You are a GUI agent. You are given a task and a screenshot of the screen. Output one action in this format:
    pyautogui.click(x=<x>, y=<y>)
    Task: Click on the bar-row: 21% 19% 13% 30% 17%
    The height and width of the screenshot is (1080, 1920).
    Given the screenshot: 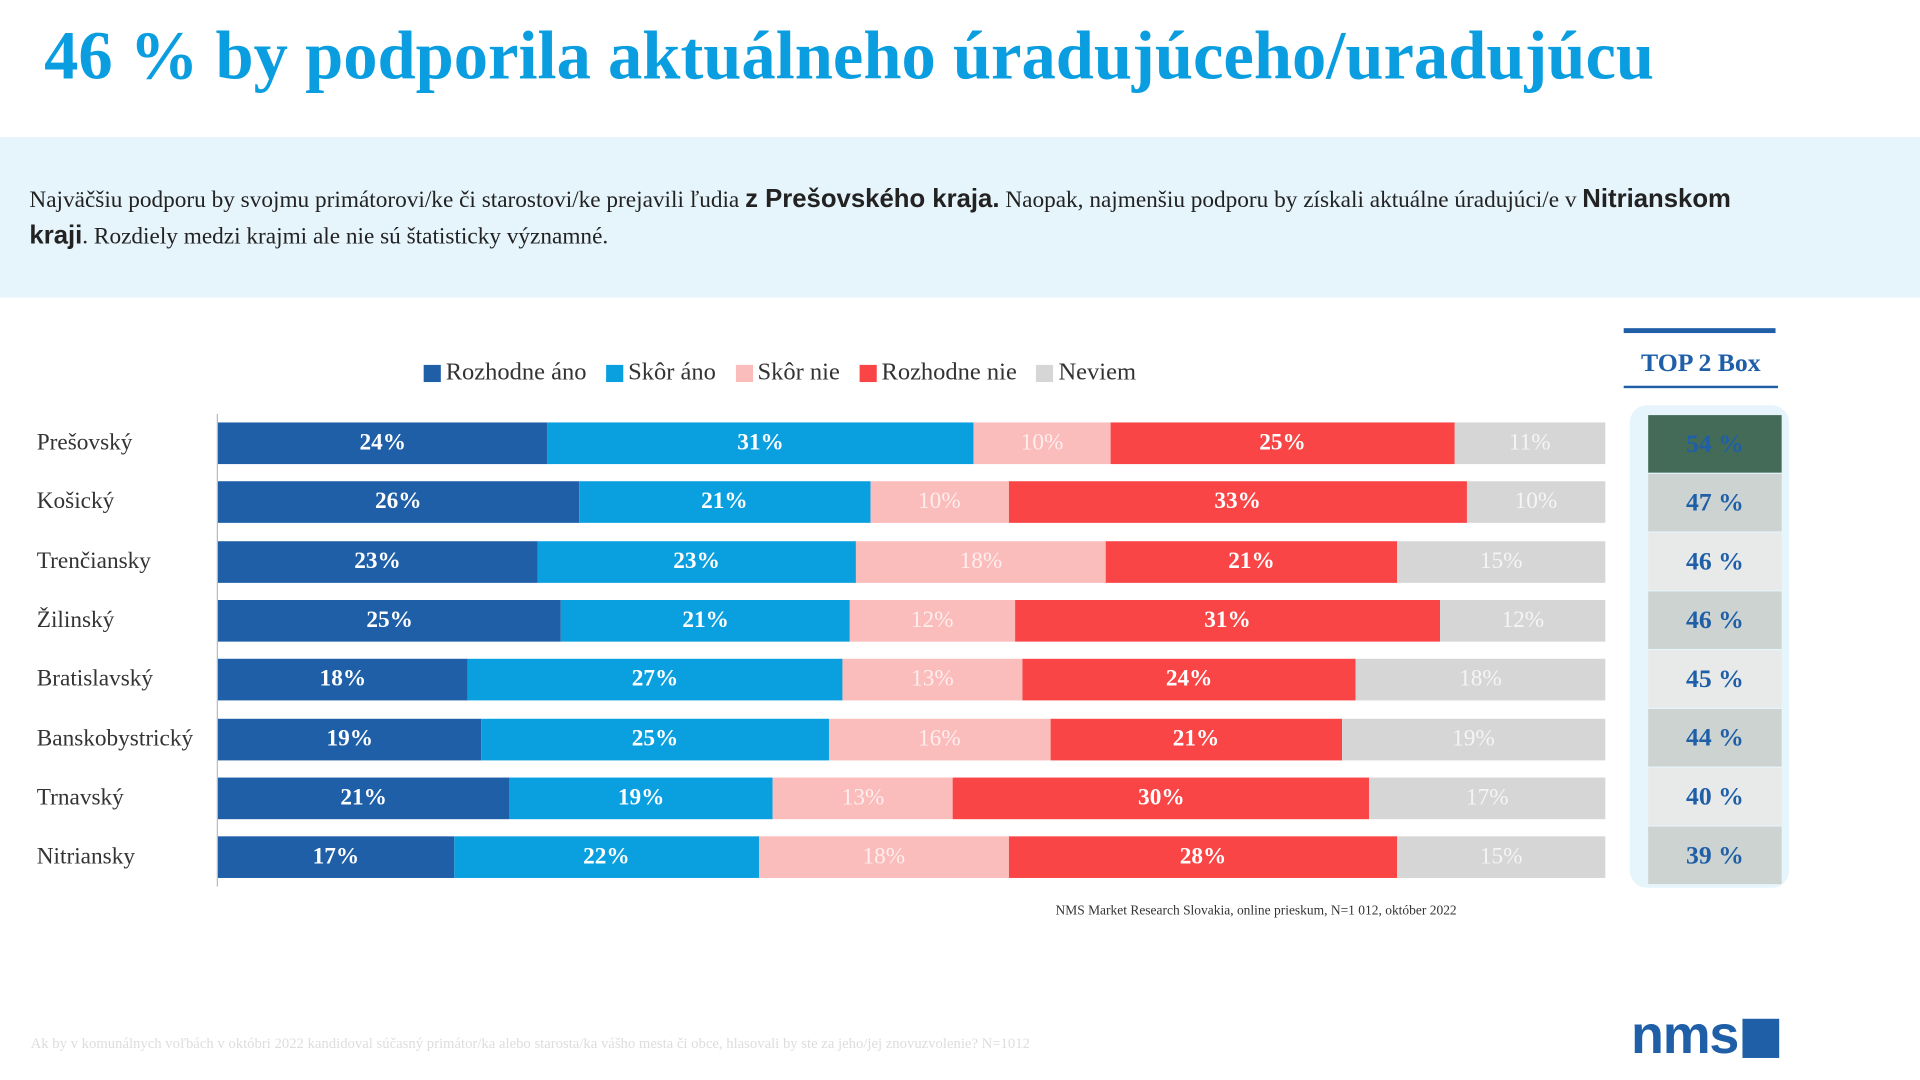 What is the action you would take?
    pyautogui.click(x=911, y=798)
    